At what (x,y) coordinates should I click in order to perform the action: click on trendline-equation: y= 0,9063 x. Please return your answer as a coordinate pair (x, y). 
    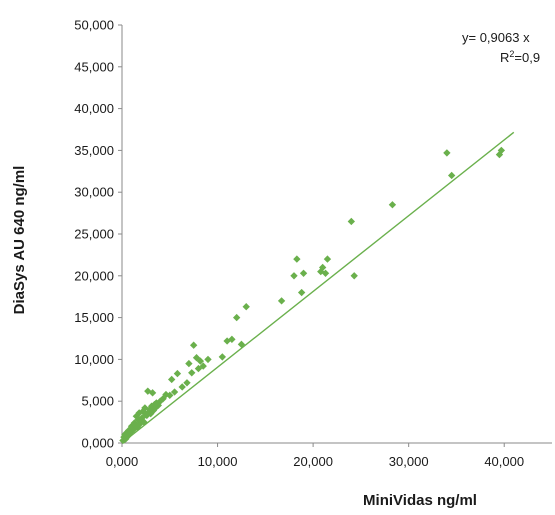
    Looking at the image, I should click on (496, 37).